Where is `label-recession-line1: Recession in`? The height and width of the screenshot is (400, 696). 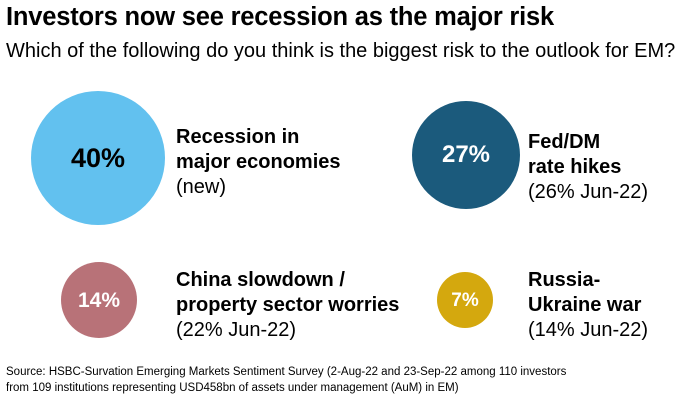 label-recession-line1: Recession in is located at coordinates (238, 137).